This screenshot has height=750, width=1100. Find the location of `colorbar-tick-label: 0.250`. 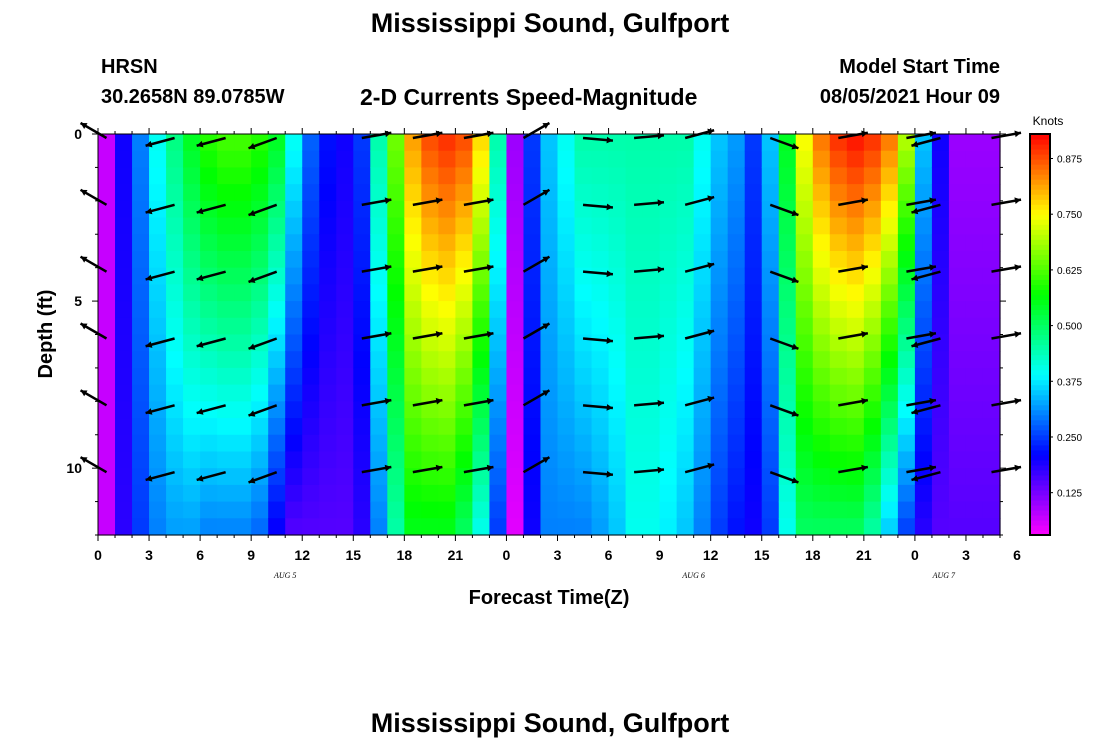

colorbar-tick-label: 0.250 is located at coordinates (1069, 438).